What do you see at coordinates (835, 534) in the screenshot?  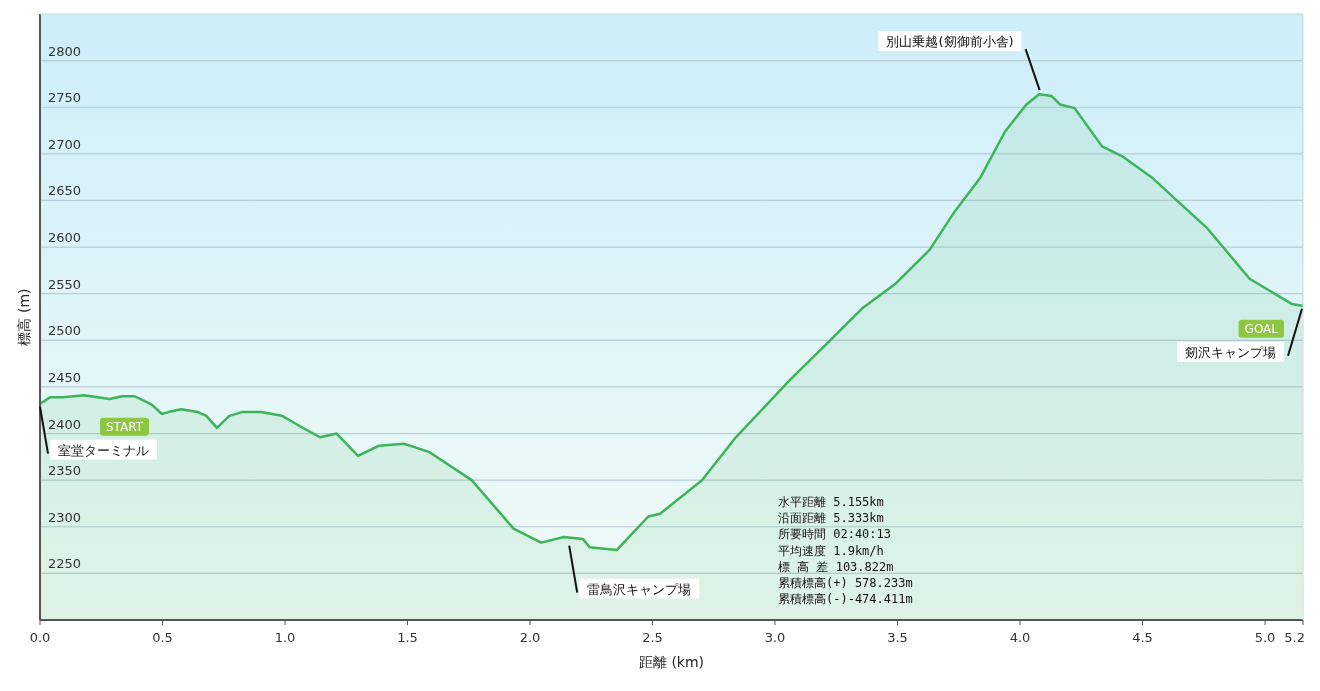 I see `annotation: 所要時間 02:40:13` at bounding box center [835, 534].